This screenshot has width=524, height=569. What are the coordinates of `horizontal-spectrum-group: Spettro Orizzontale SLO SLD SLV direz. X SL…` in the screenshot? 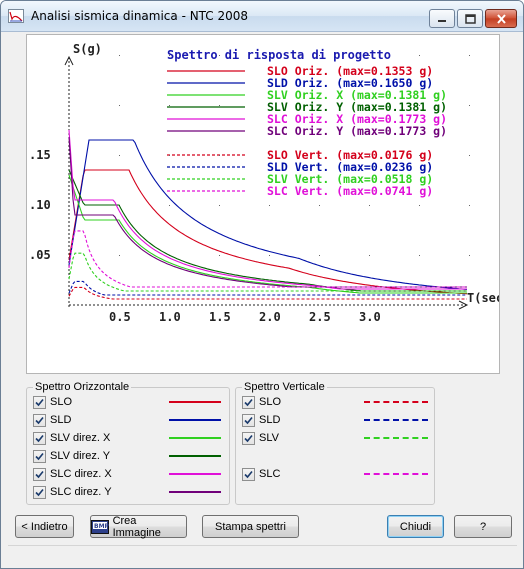 It's located at (128, 443).